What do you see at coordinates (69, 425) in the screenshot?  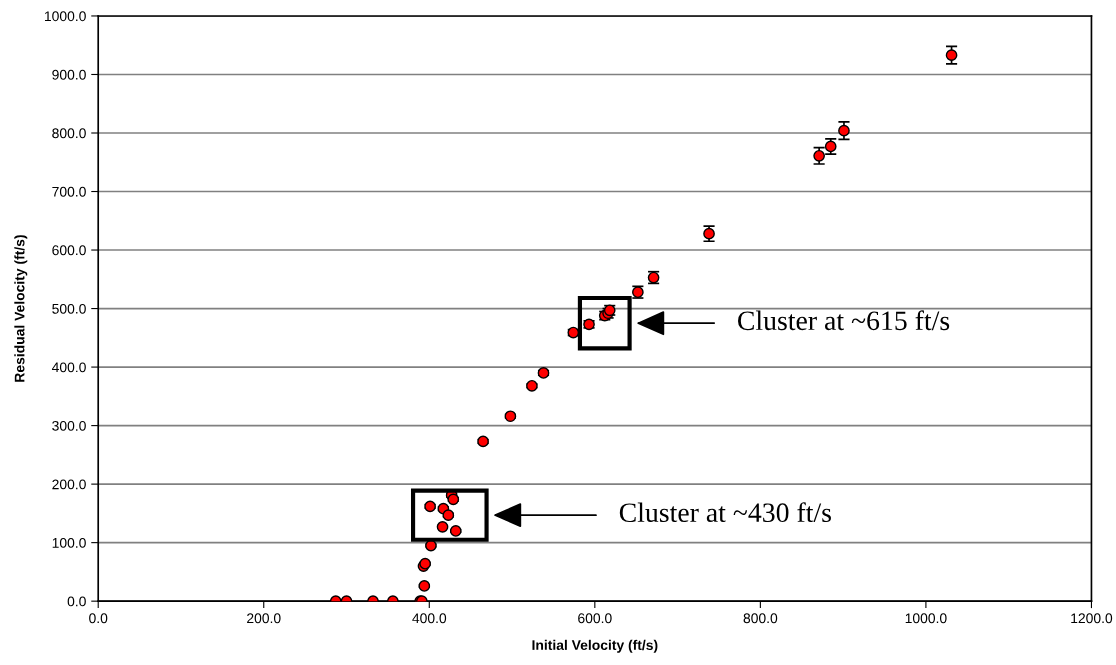 I see `y-tick-label: 300.0` at bounding box center [69, 425].